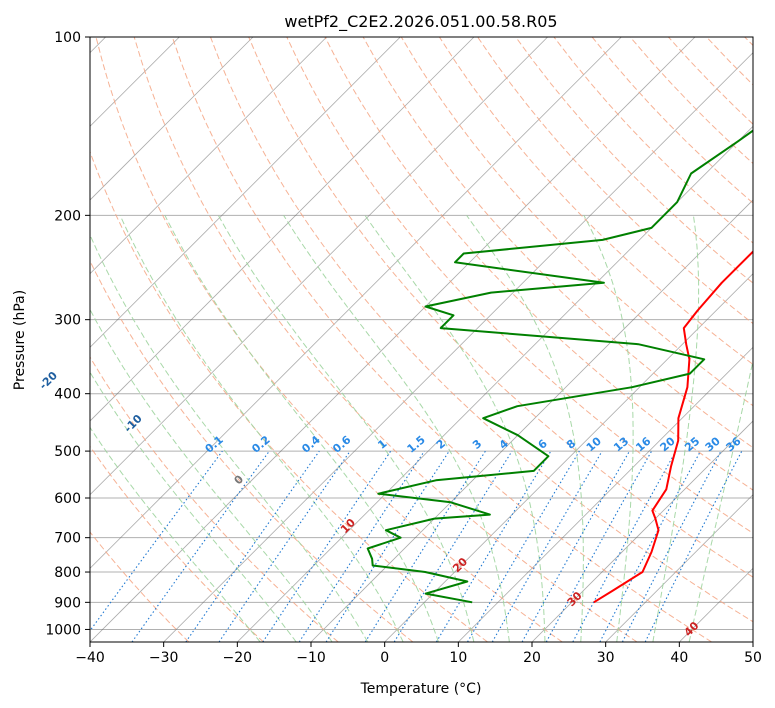 The image size is (775, 708). What do you see at coordinates (67, 499) in the screenshot?
I see `y-tick-label: 600` at bounding box center [67, 499].